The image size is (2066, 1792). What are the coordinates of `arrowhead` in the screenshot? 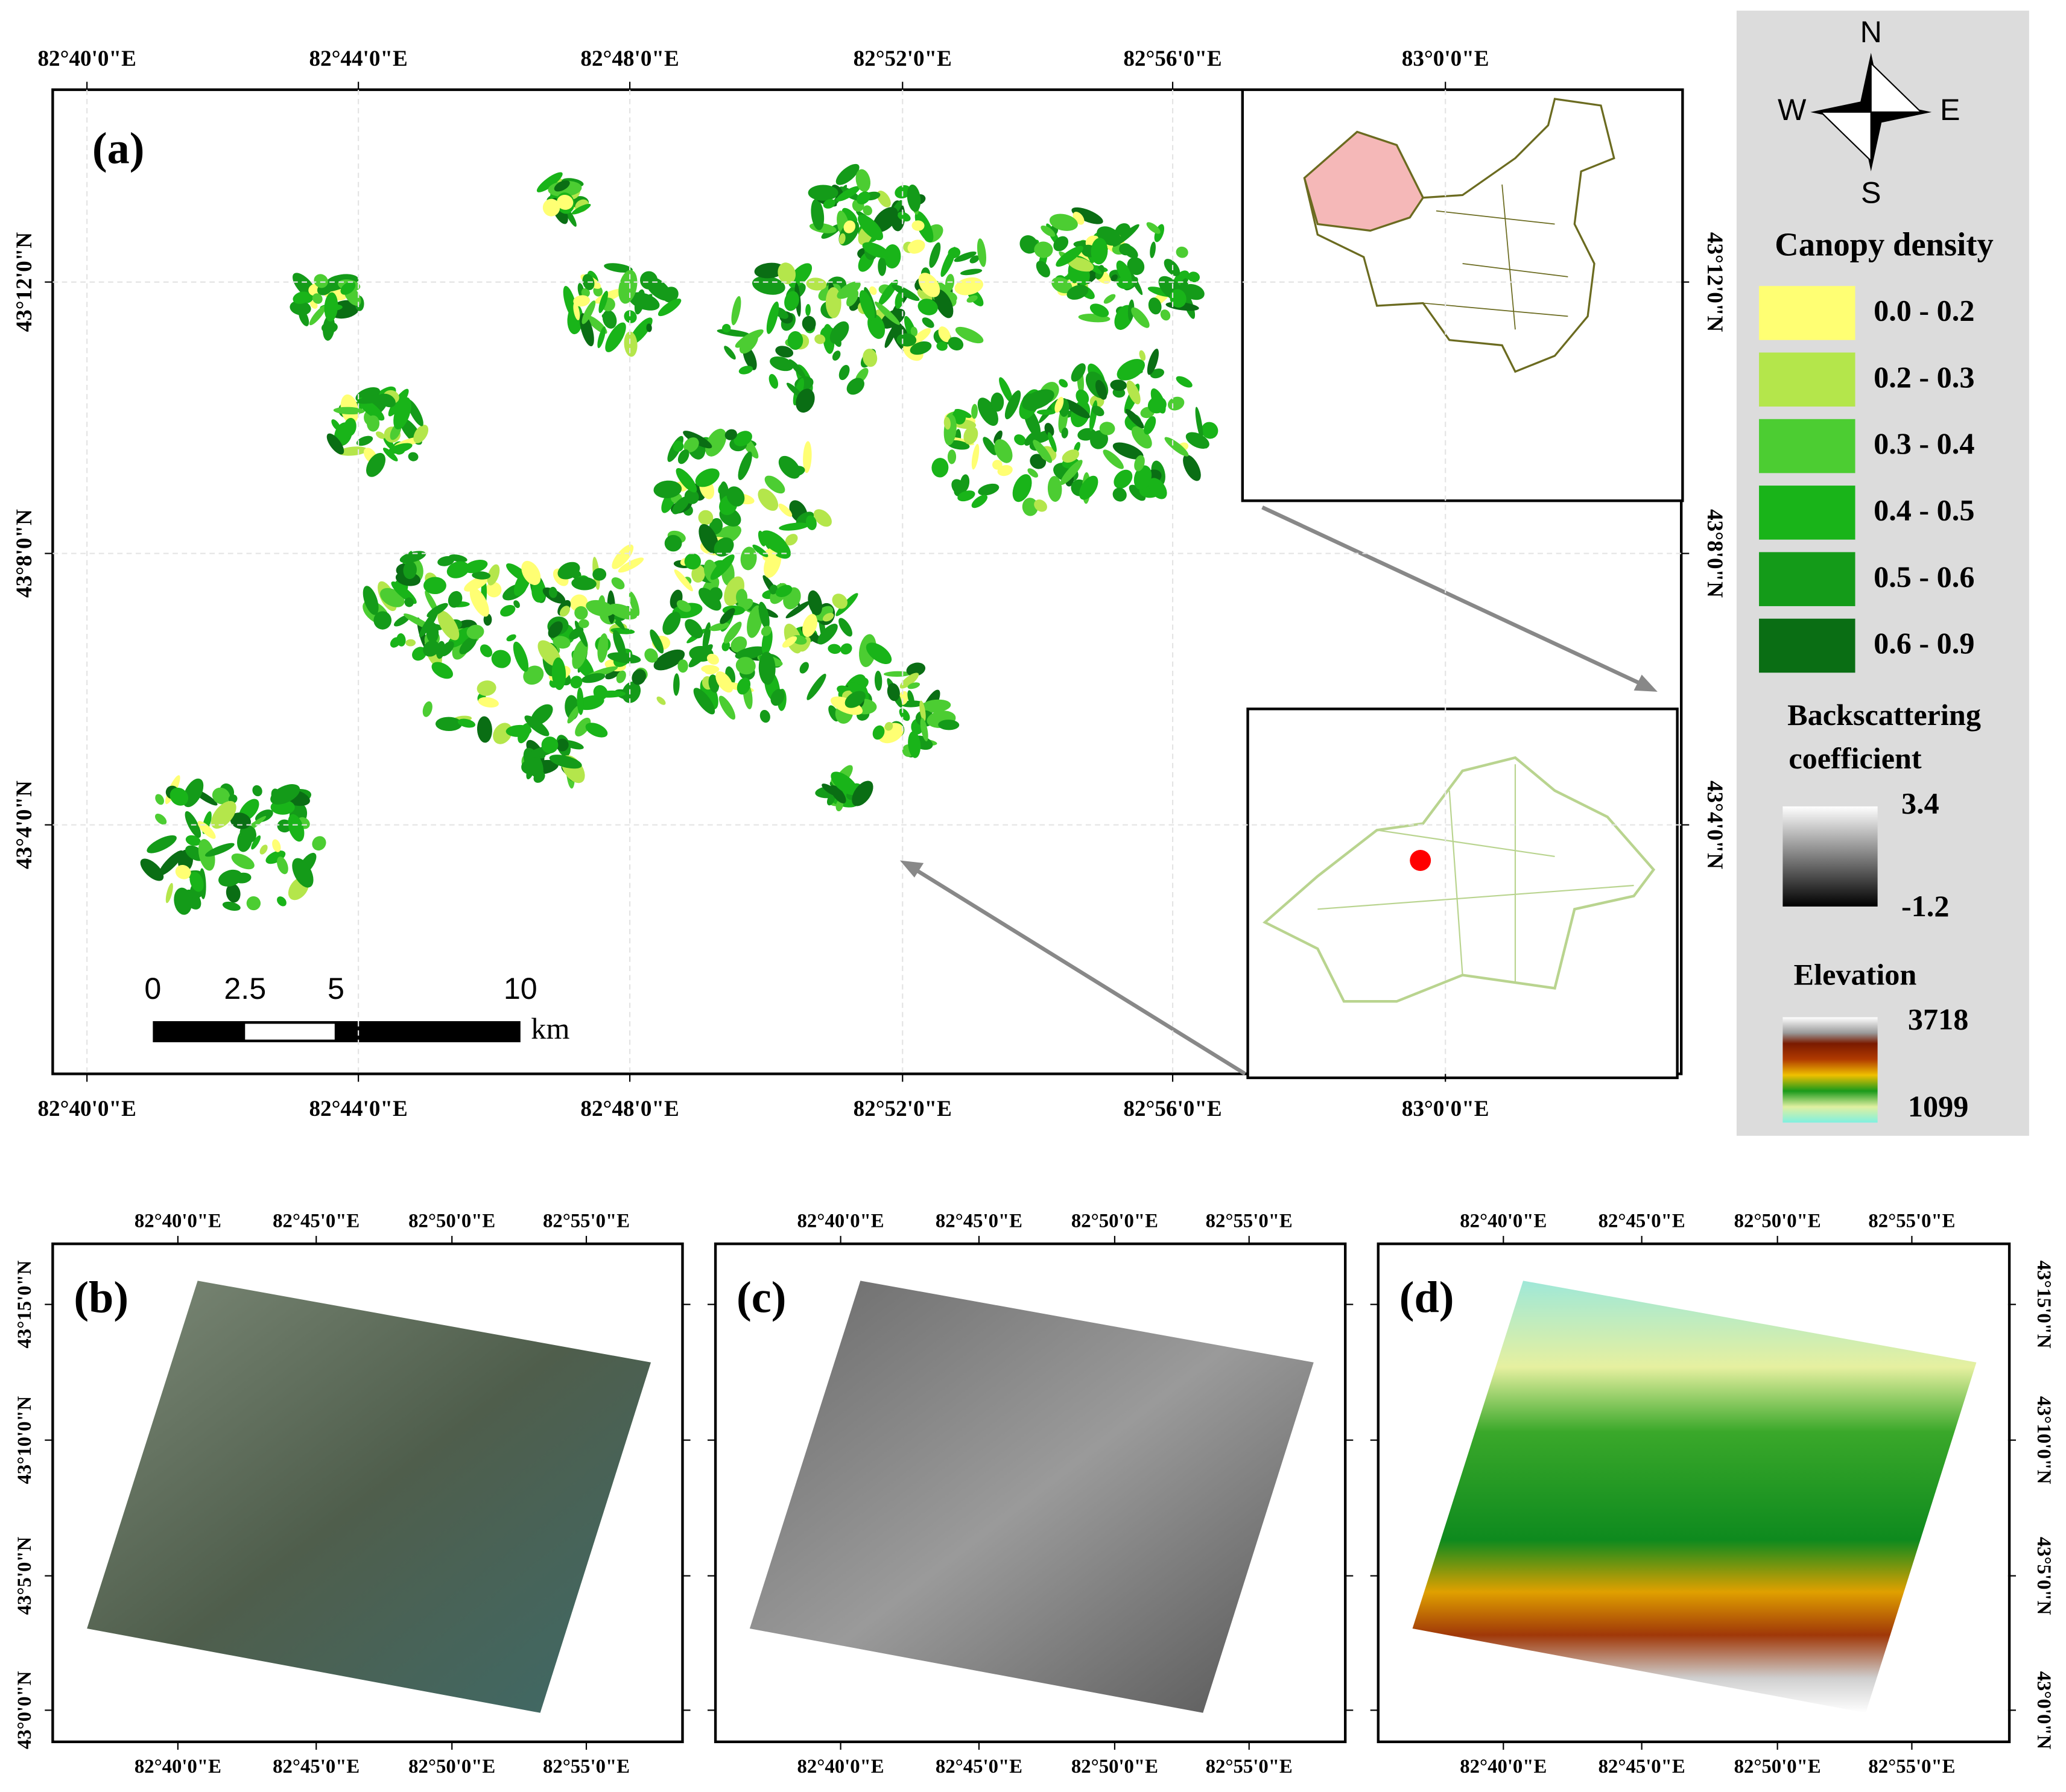 It's located at (1646, 683).